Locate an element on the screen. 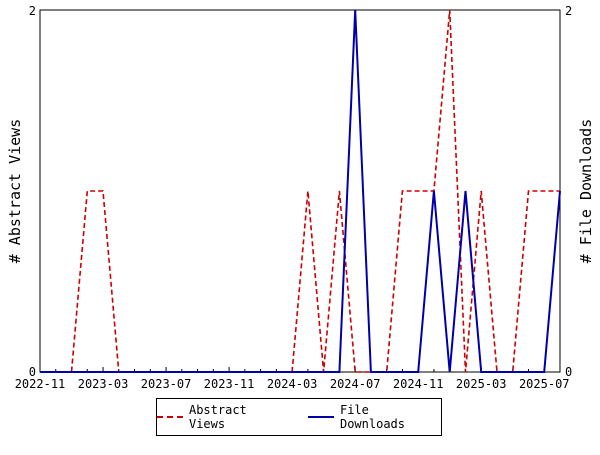 Image resolution: width=600 pixels, height=455 pixels. x-tick-label: 2025-03 is located at coordinates (481, 384).